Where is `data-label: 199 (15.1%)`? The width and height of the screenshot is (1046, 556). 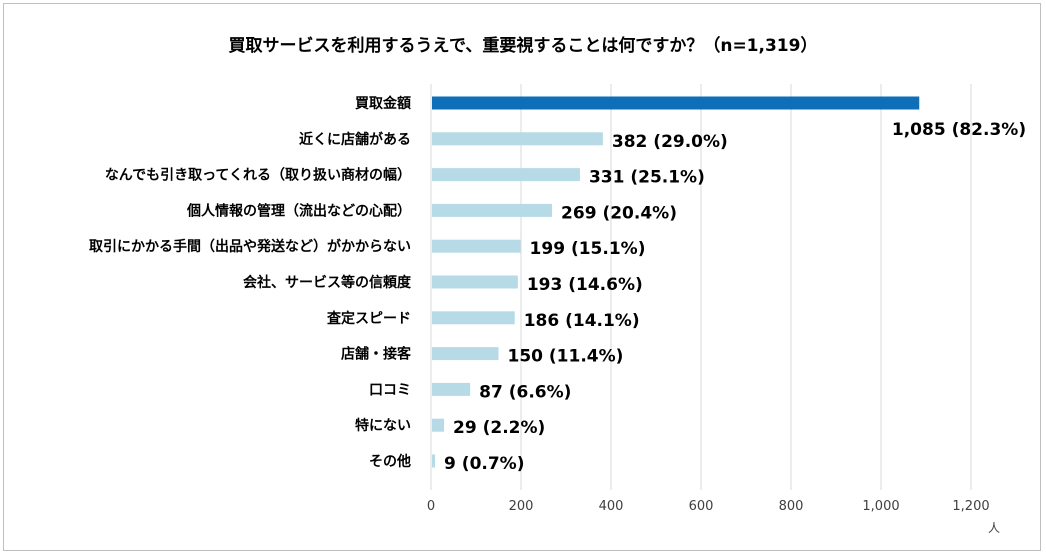
data-label: 199 (15.1%) is located at coordinates (588, 249).